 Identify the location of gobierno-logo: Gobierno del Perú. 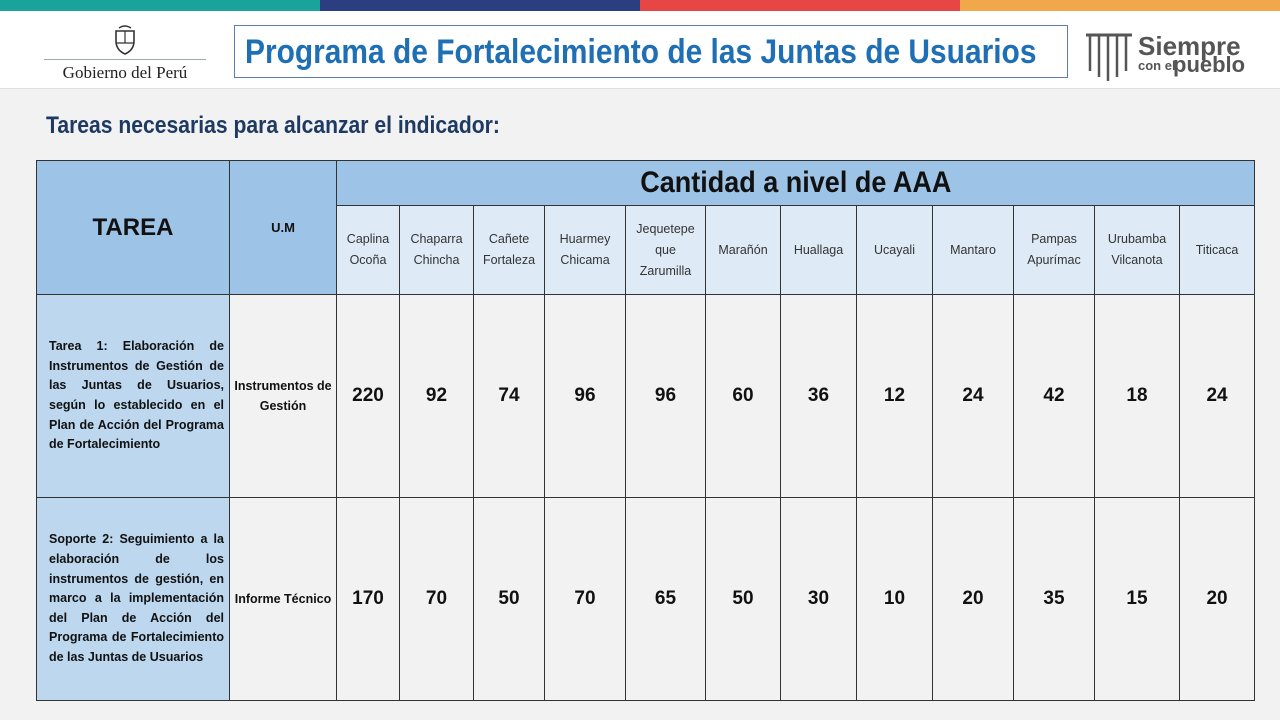
(125, 54).